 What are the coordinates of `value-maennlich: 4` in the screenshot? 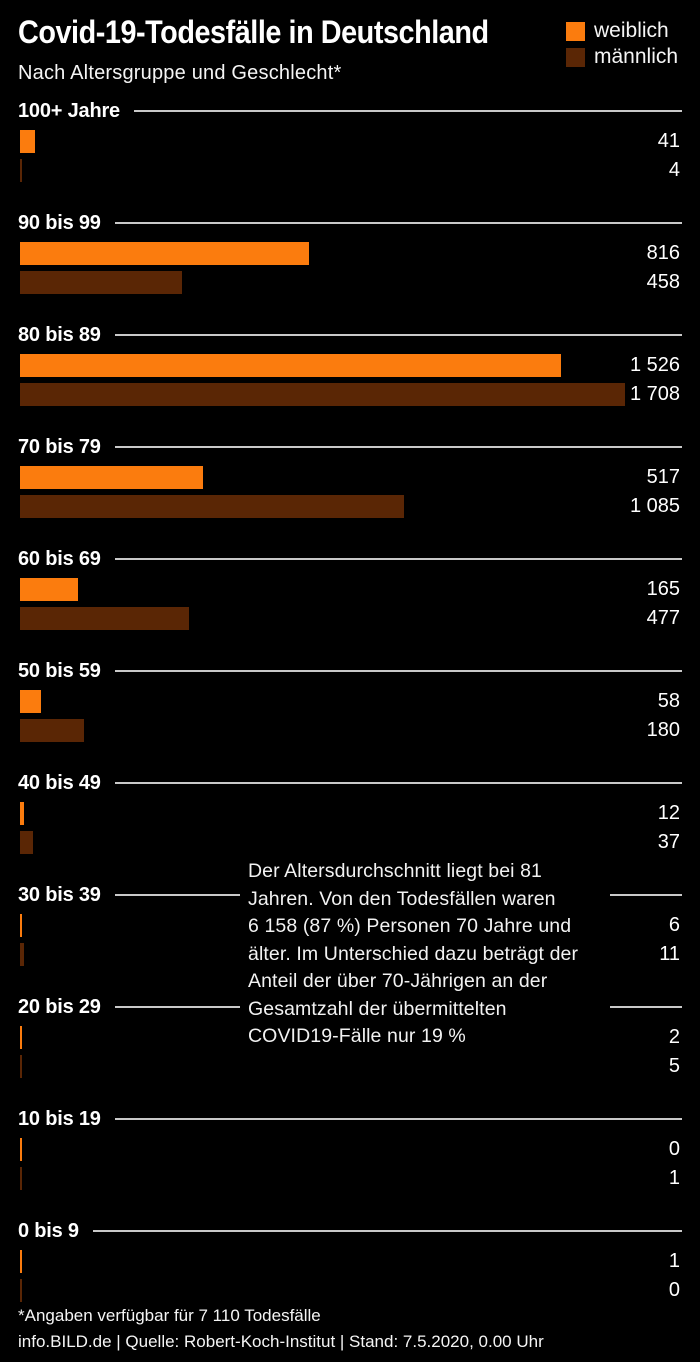 It's located at (674, 170).